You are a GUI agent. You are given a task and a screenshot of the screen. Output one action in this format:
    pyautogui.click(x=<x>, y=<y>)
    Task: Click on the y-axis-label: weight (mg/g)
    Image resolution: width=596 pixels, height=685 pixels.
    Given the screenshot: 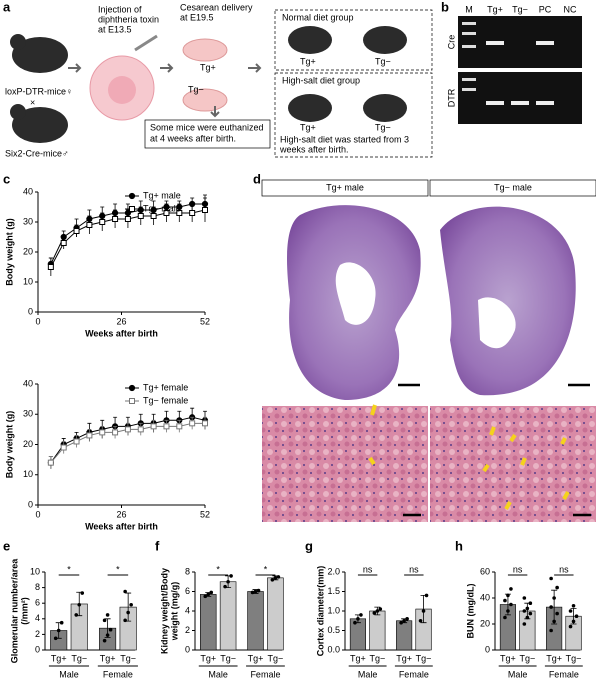 What is the action you would take?
    pyautogui.click(x=174, y=612)
    